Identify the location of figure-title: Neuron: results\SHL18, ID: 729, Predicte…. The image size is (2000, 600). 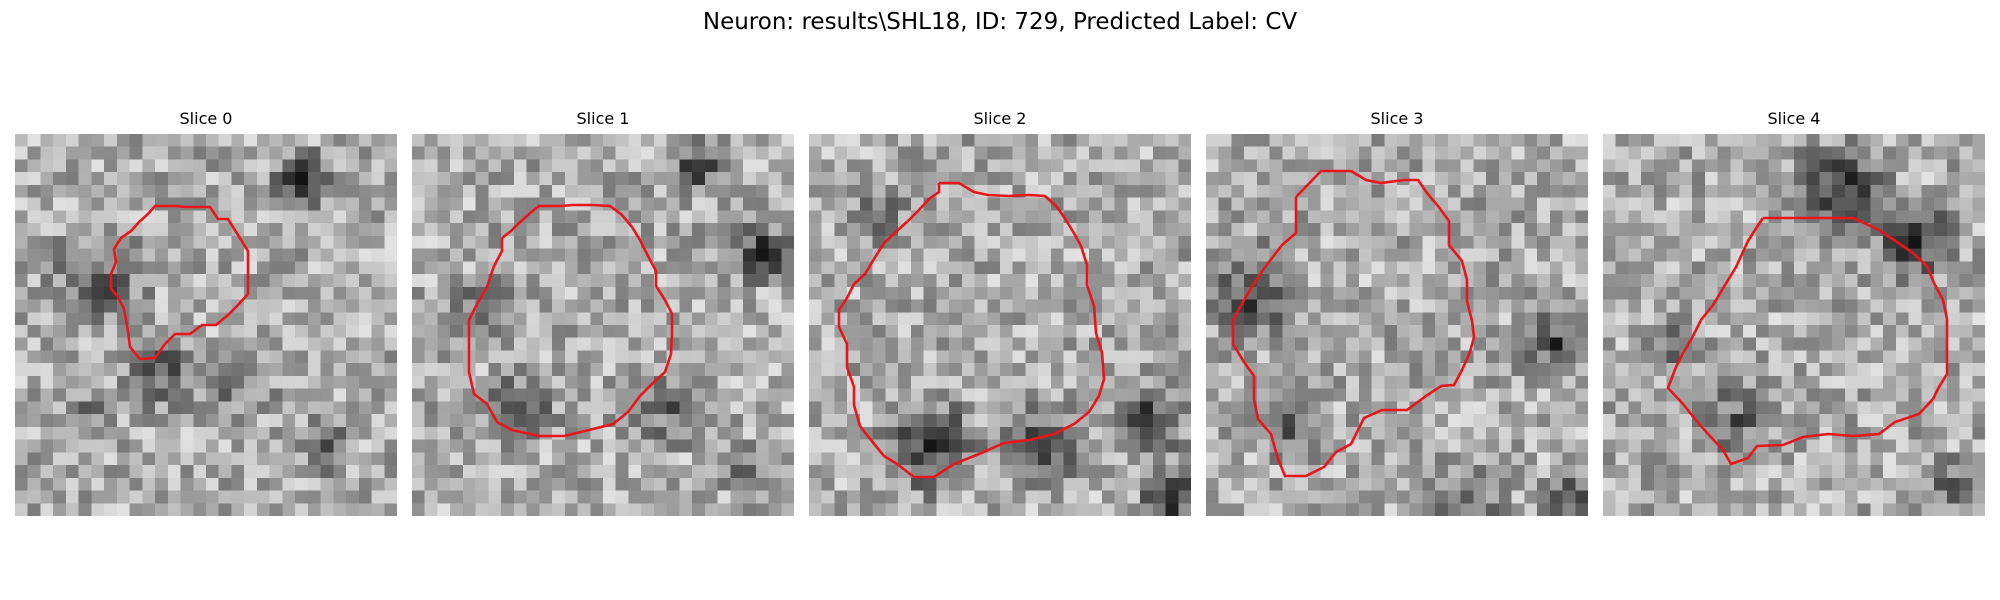
(1000, 22).